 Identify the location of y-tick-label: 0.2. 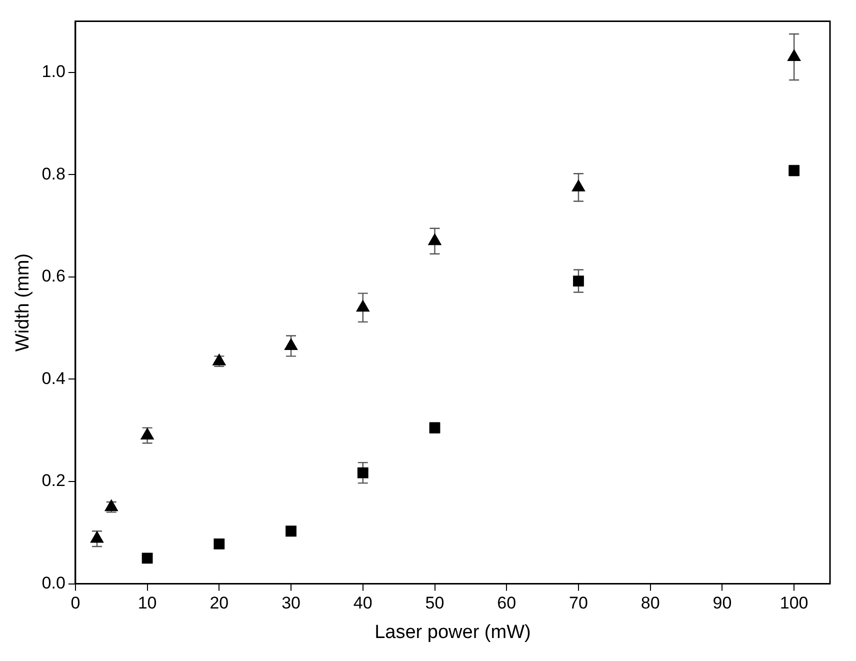
(54, 480).